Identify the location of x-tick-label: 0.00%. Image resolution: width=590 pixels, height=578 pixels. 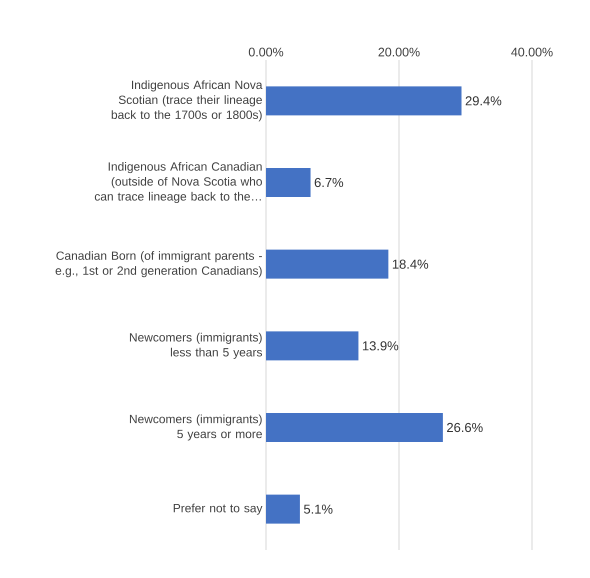
(266, 52).